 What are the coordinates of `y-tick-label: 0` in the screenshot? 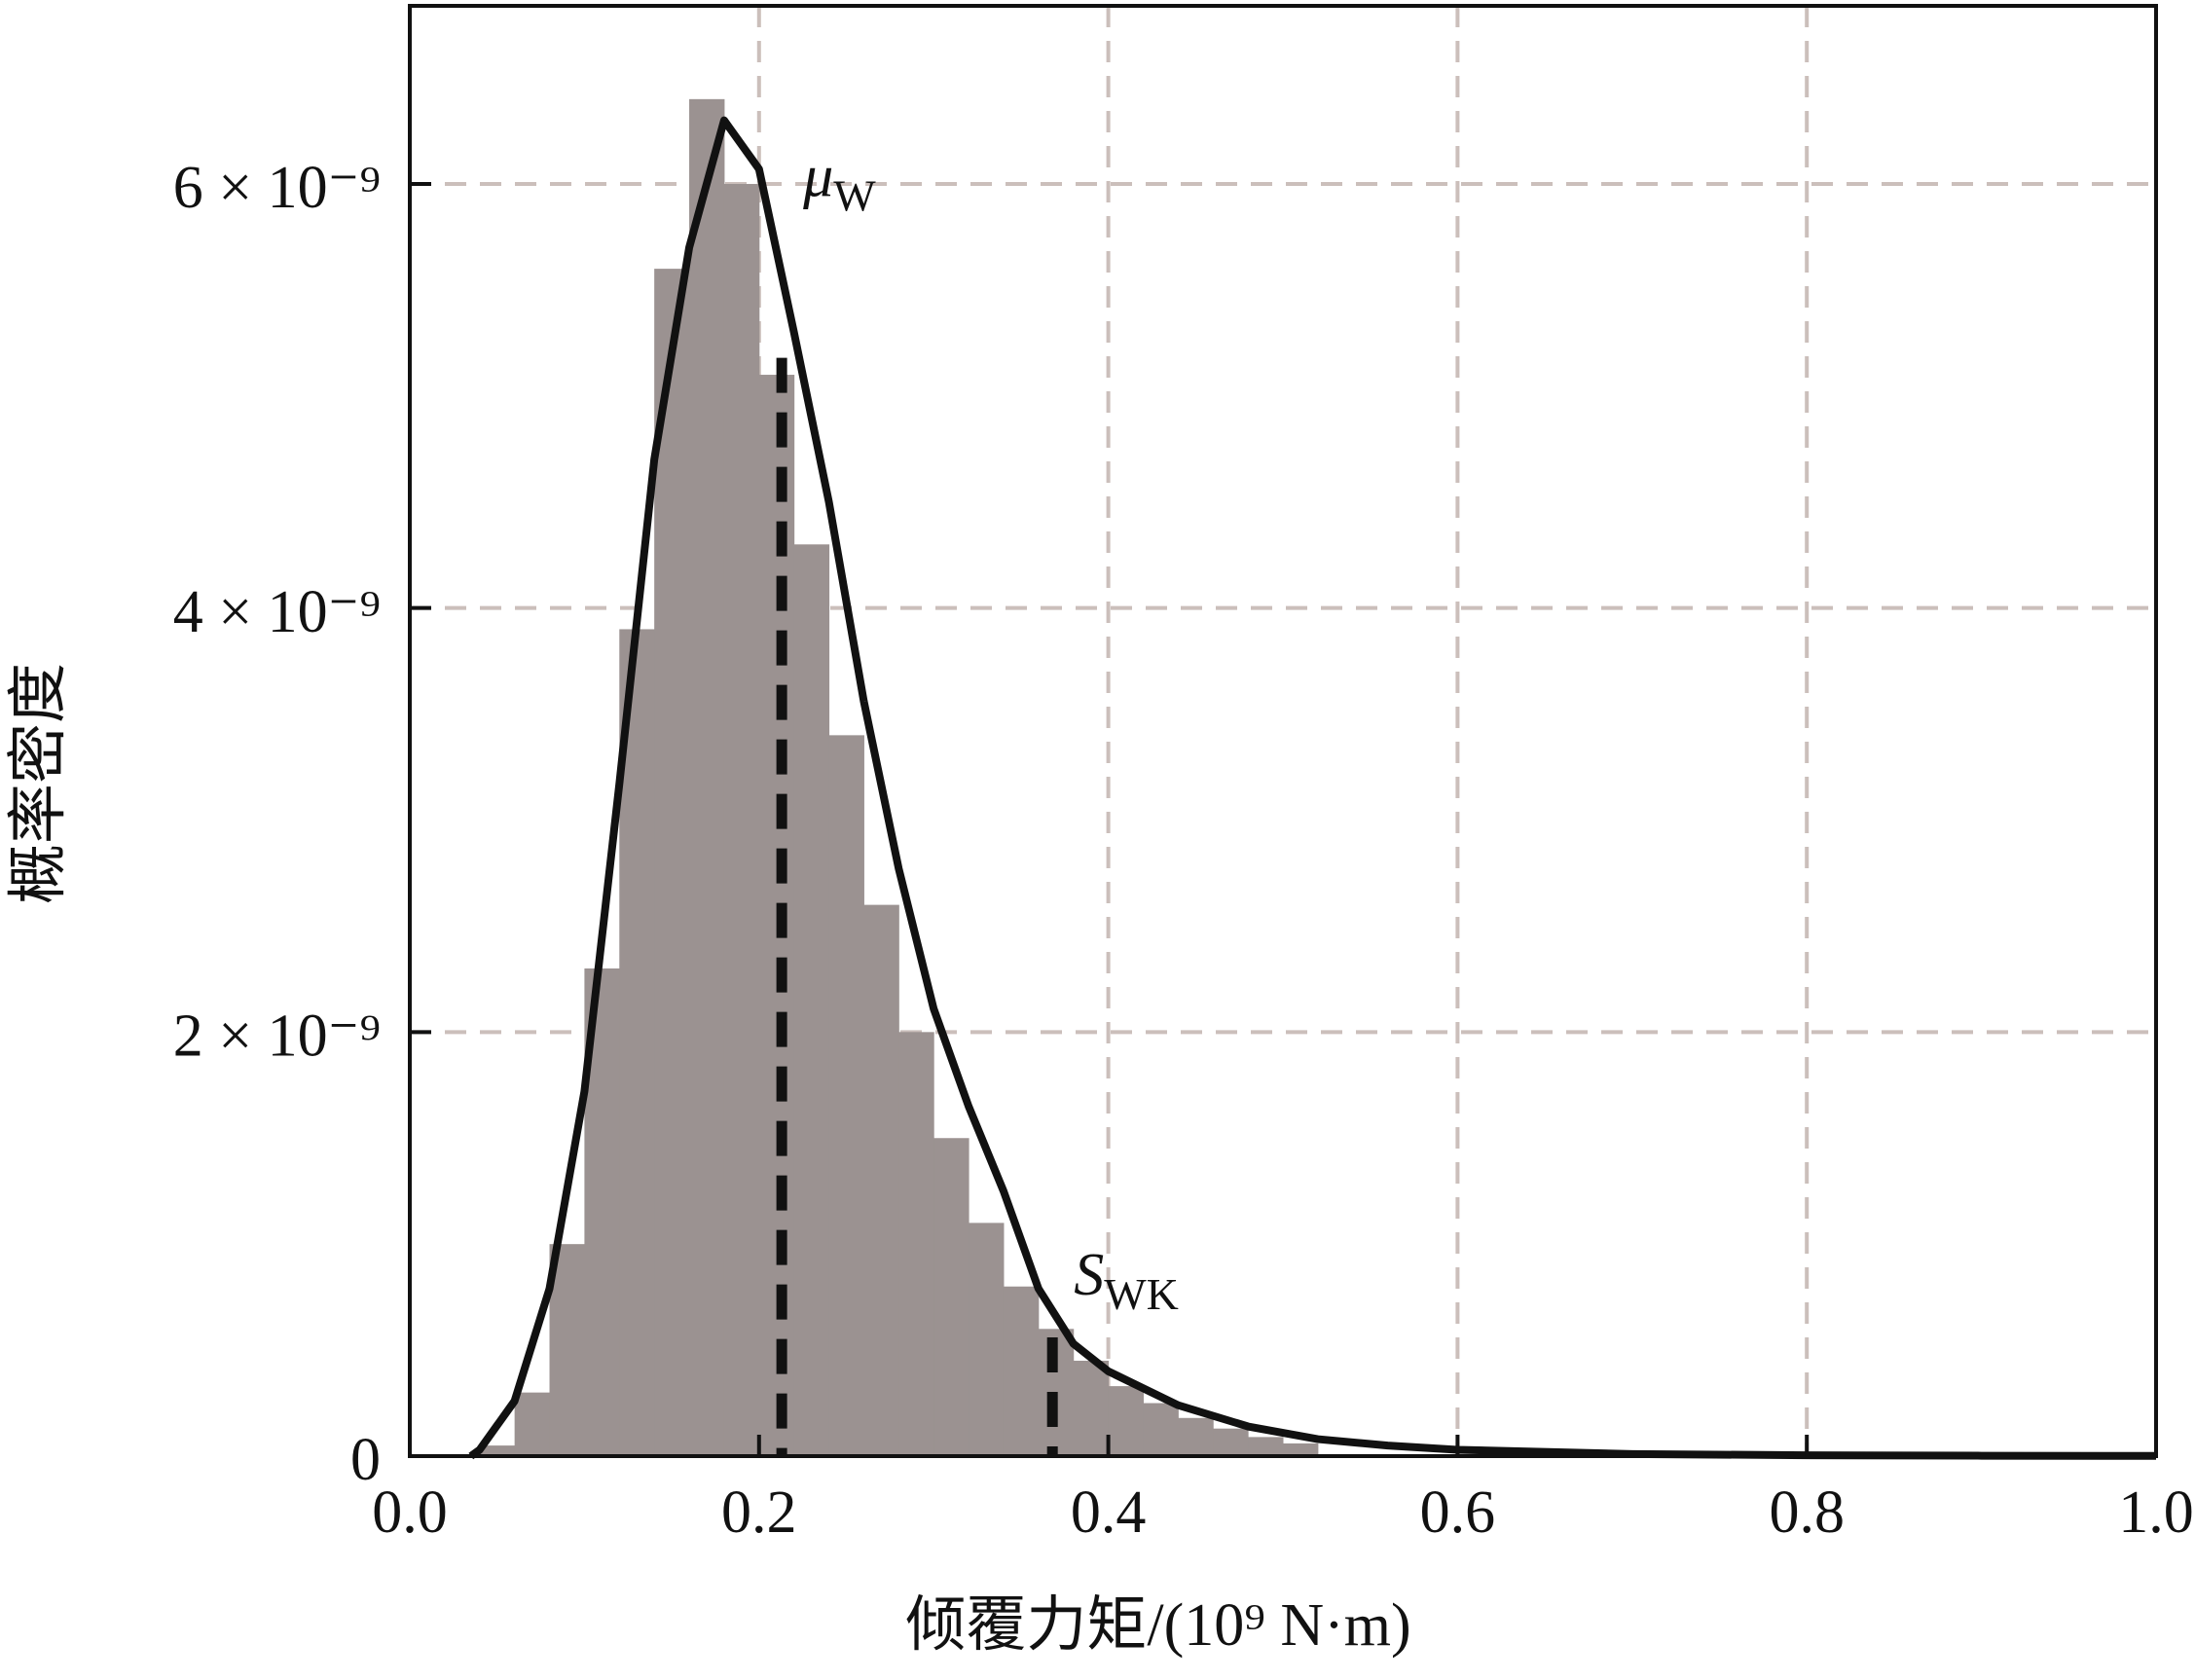 It's located at (365, 1460).